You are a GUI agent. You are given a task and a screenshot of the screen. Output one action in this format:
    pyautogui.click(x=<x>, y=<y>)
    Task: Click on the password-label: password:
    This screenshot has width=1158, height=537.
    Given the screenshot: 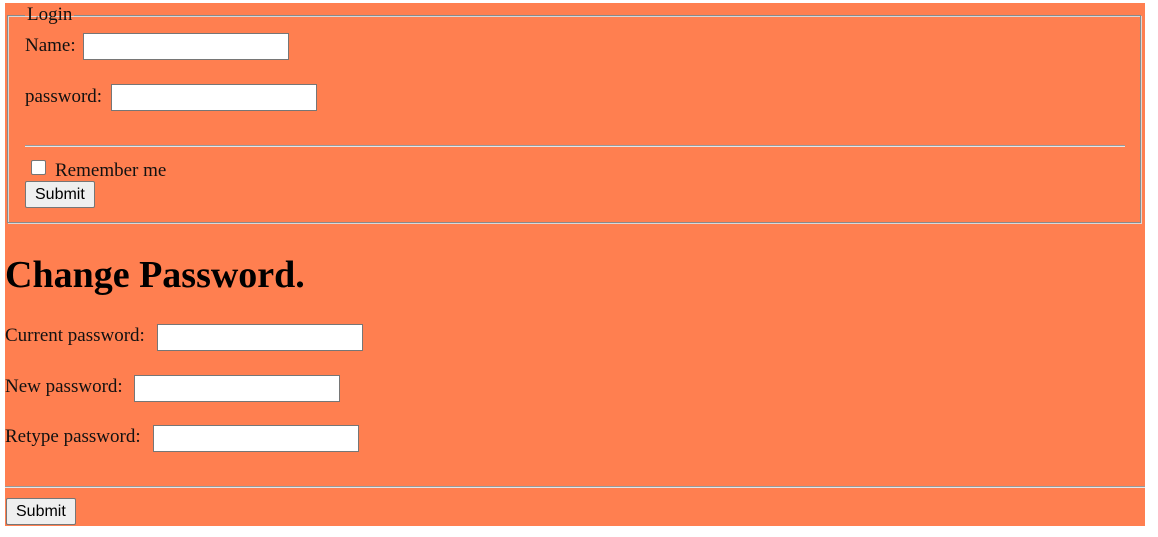 What is the action you would take?
    pyautogui.click(x=64, y=96)
    